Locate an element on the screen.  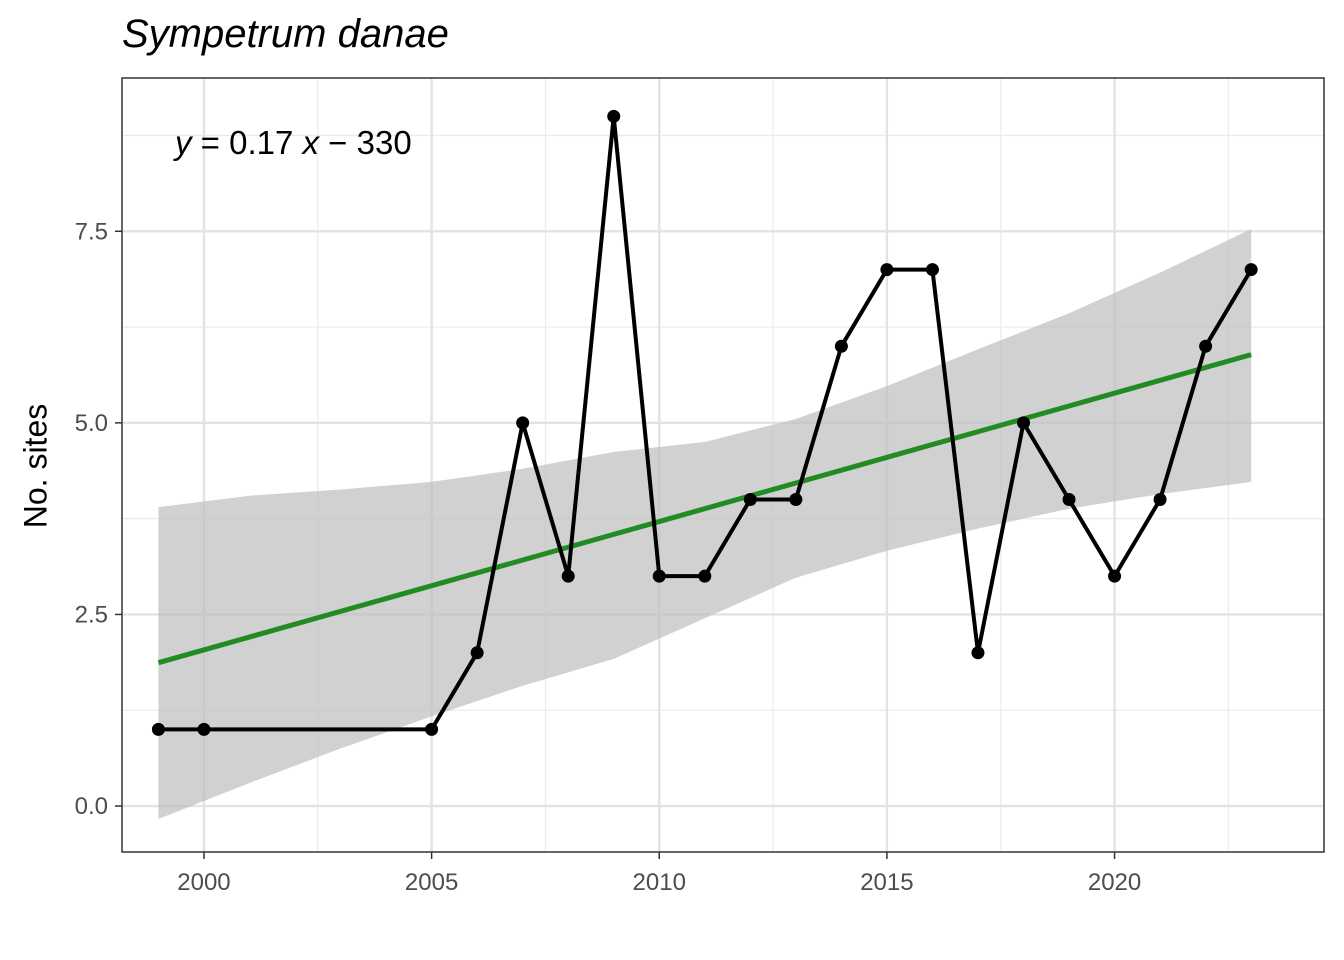
y-tick-label: 0.0 is located at coordinates (91, 806).